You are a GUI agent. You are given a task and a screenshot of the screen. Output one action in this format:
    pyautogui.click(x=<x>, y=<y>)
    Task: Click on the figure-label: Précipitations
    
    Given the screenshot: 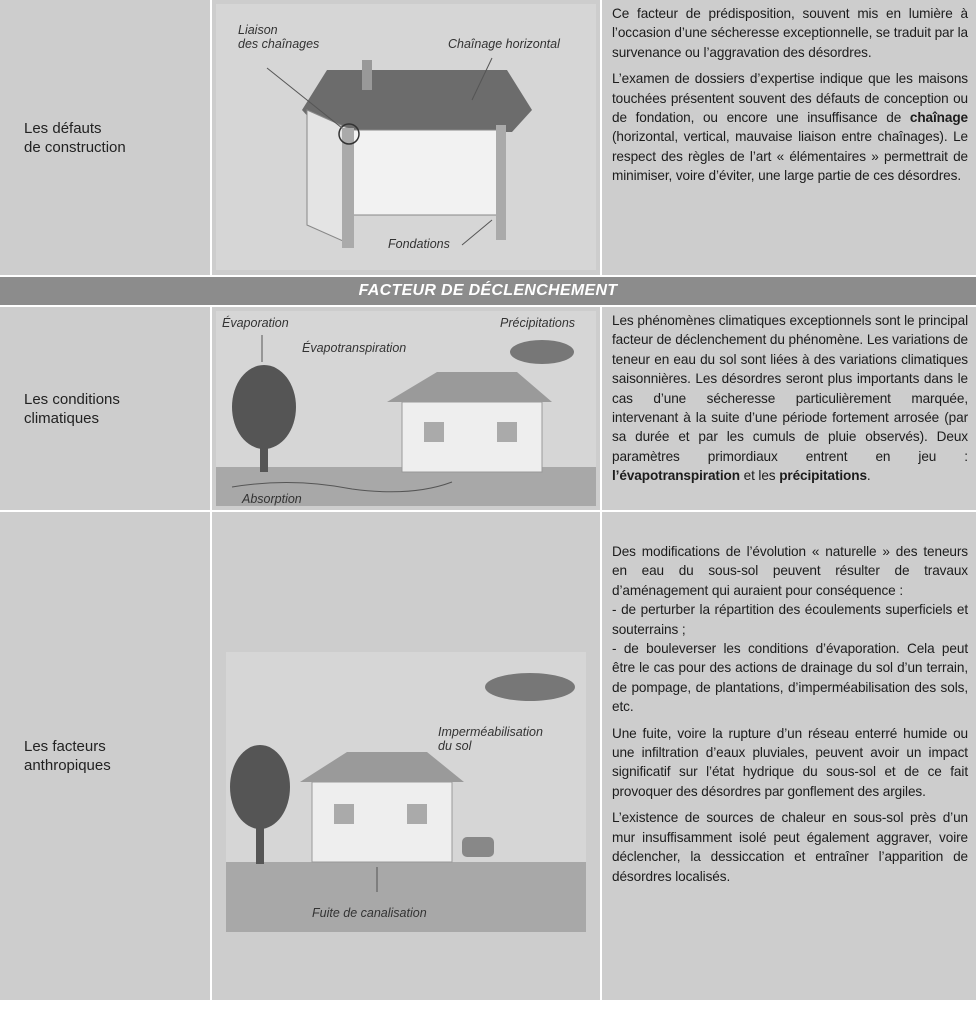 What is the action you would take?
    pyautogui.click(x=537, y=323)
    